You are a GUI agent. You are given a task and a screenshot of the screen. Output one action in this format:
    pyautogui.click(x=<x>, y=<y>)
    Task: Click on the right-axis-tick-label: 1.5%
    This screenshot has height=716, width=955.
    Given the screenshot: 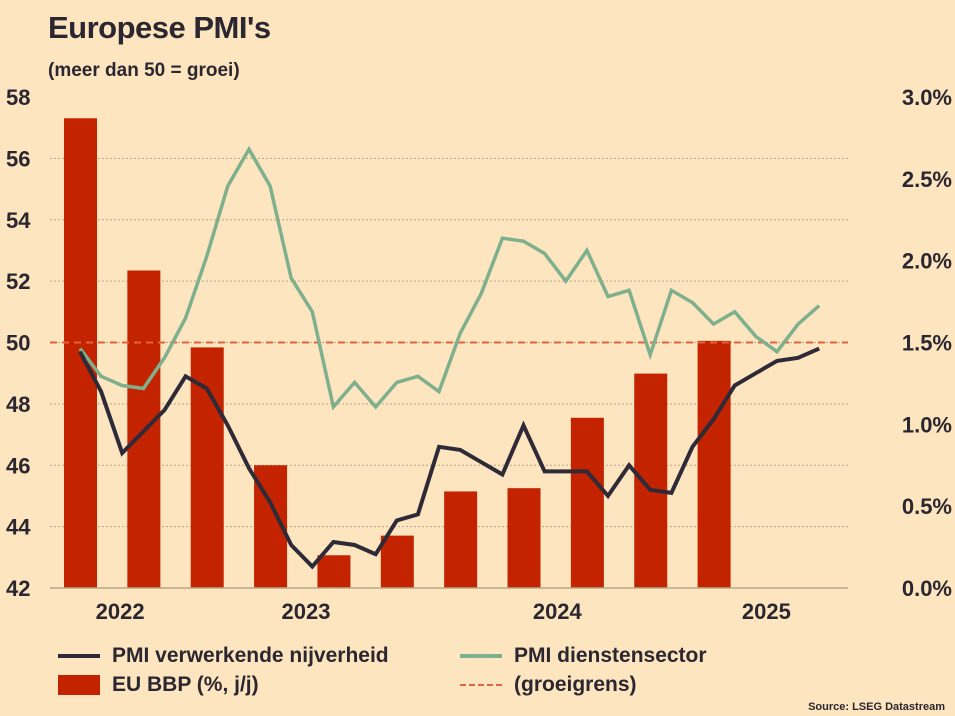 What is the action you would take?
    pyautogui.click(x=927, y=343)
    